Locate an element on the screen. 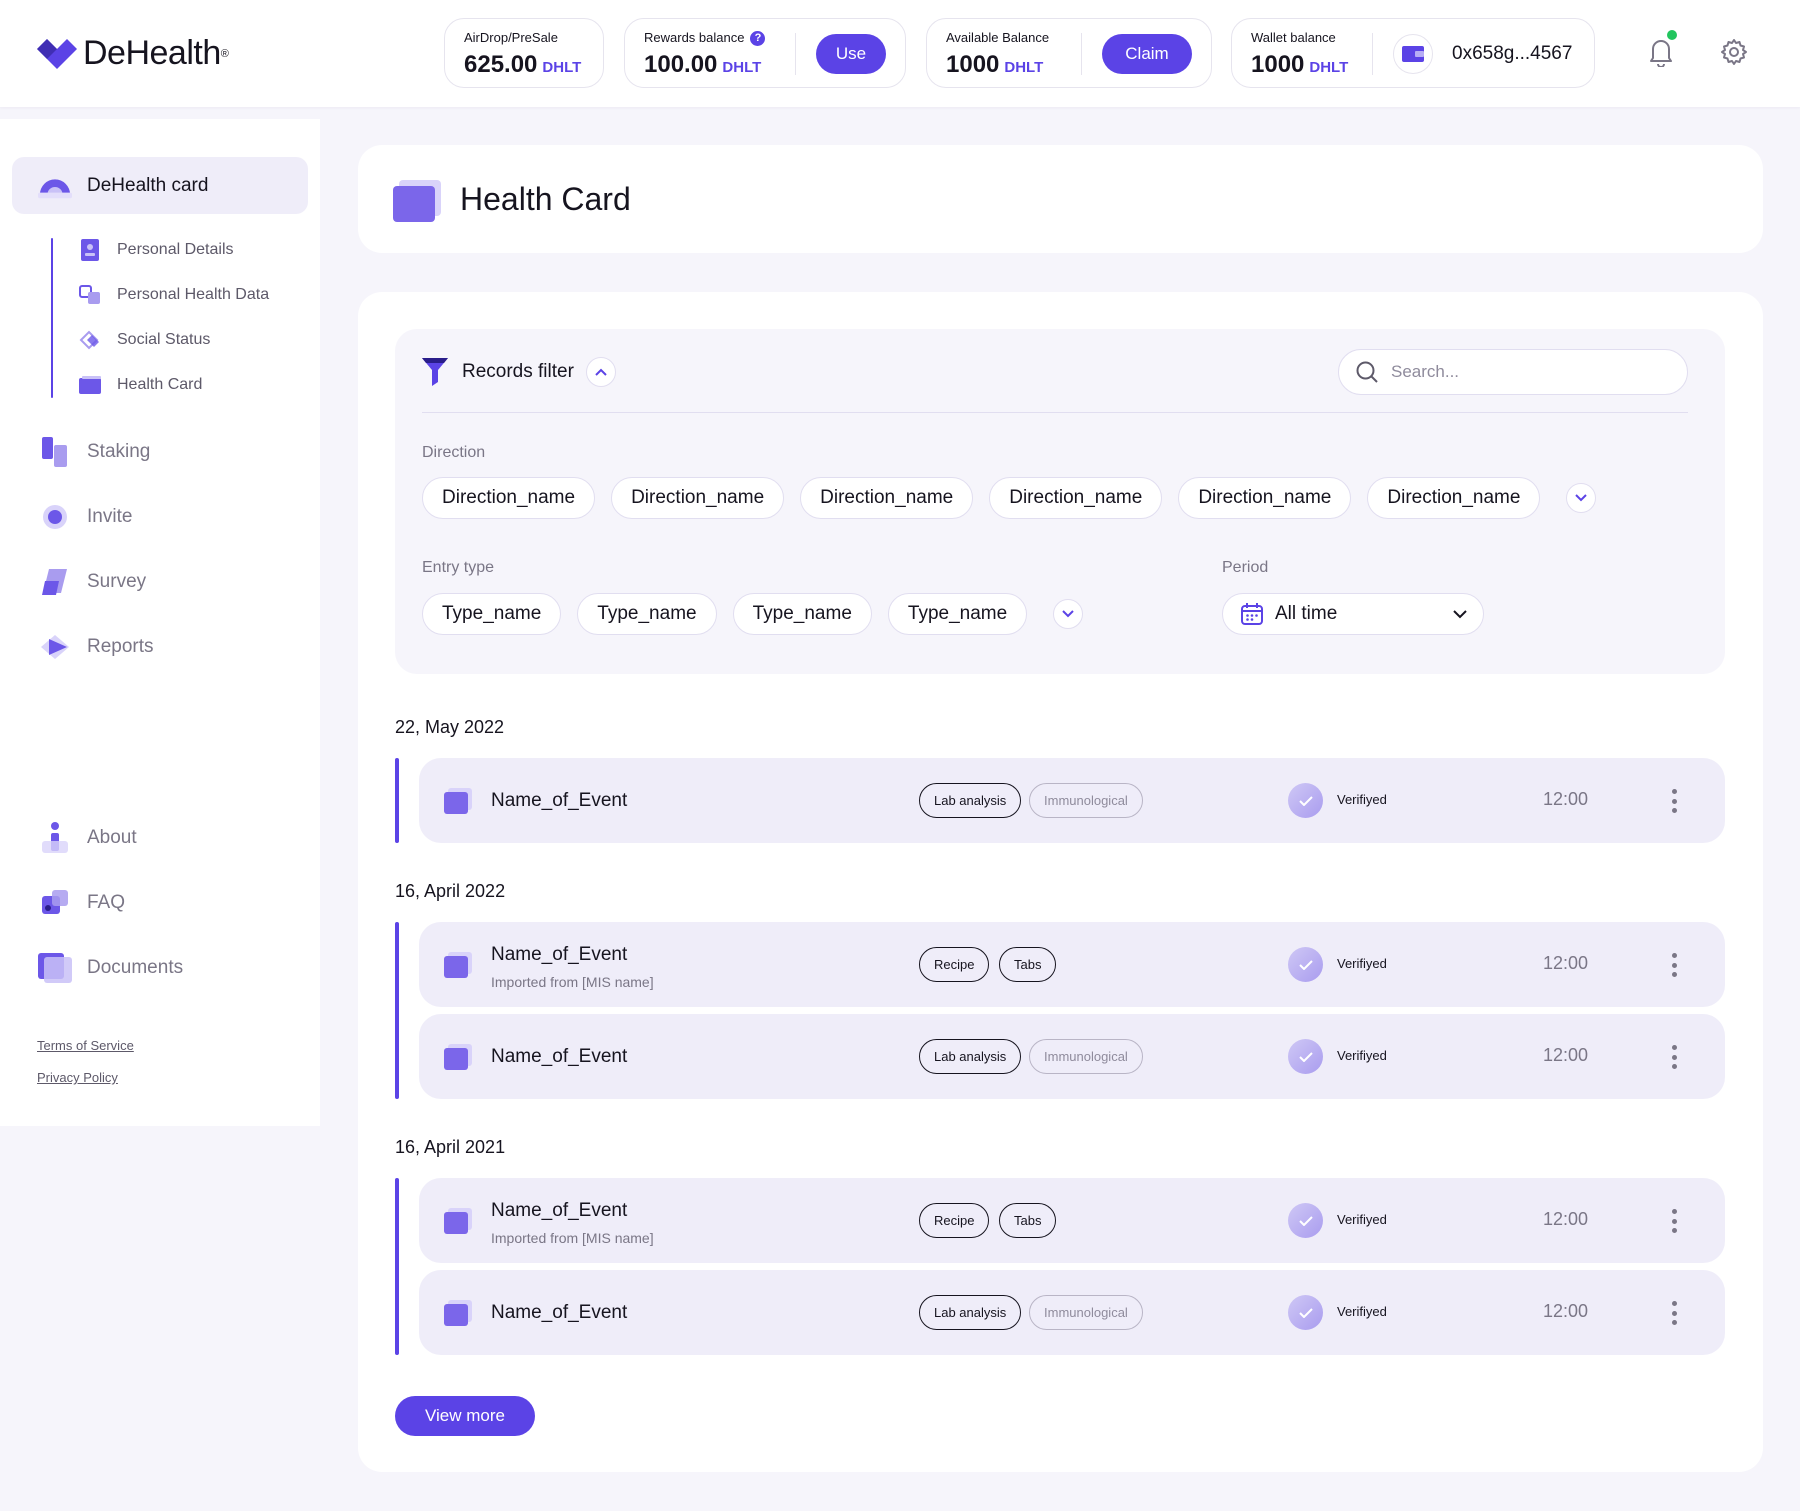 The height and width of the screenshot is (1511, 1800). sidebar-subitem-personal-details: Personal Details is located at coordinates (156, 250).